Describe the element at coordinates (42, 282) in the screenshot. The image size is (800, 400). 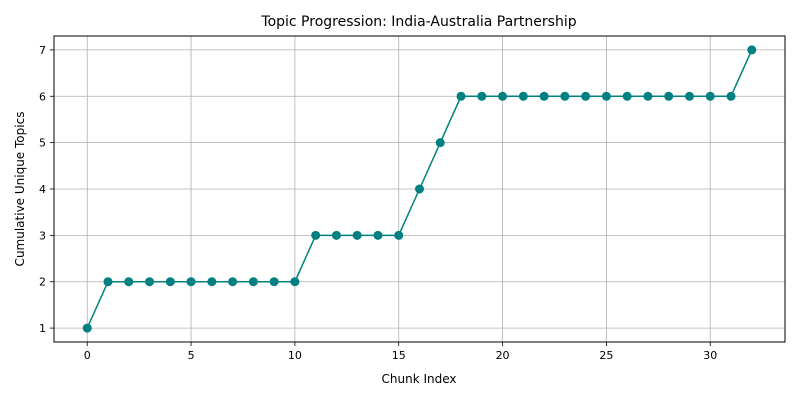
I see `y-tick-label: 2` at that location.